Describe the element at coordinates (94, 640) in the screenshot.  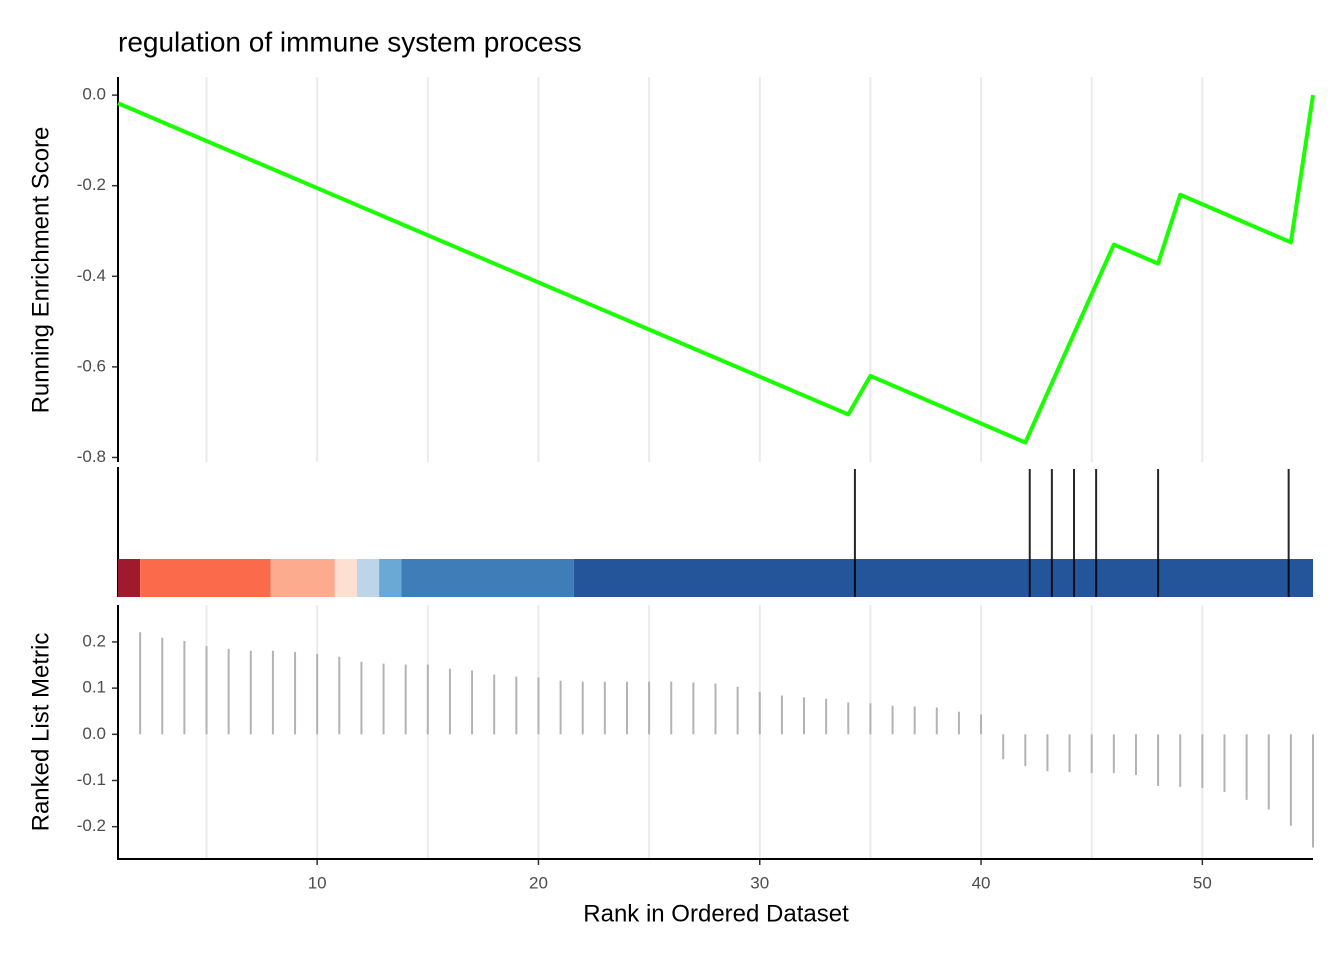
I see `y-tick-label: 0.2` at that location.